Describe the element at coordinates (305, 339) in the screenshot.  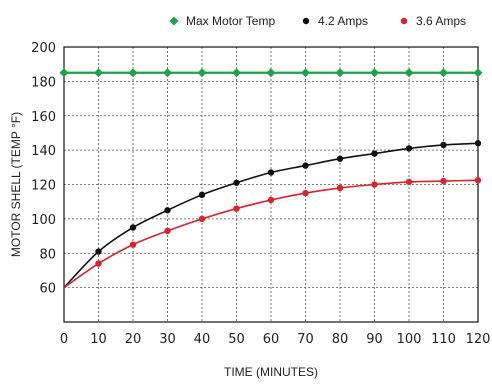
I see `x-tick-label: 70` at that location.